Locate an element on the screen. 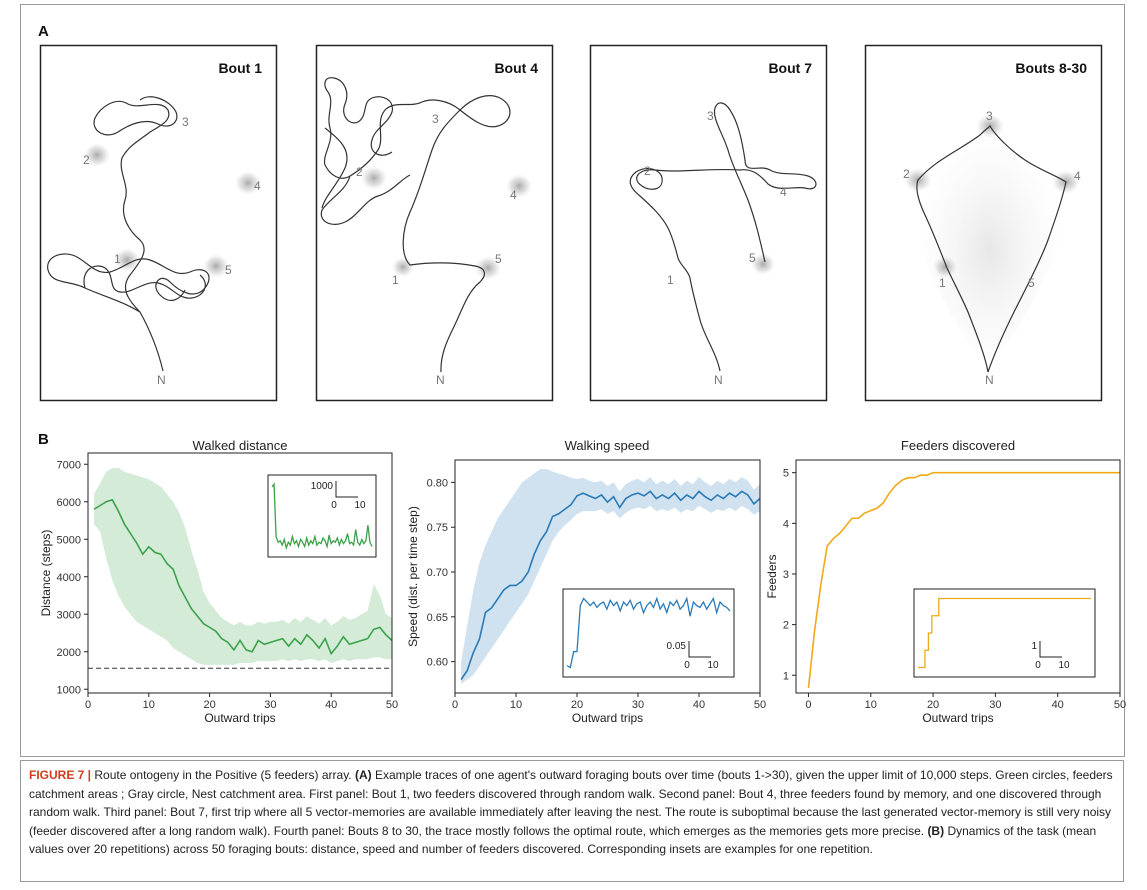  bout-title: Bouts 8-30 is located at coordinates (1051, 68).